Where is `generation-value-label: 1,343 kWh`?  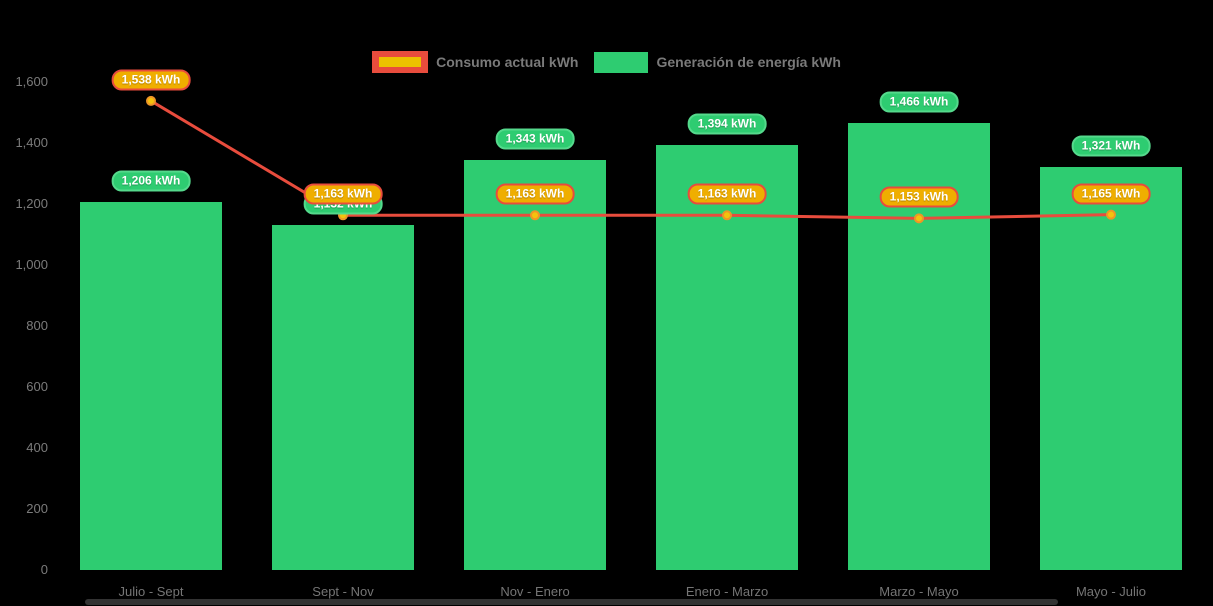 generation-value-label: 1,343 kWh is located at coordinates (535, 139).